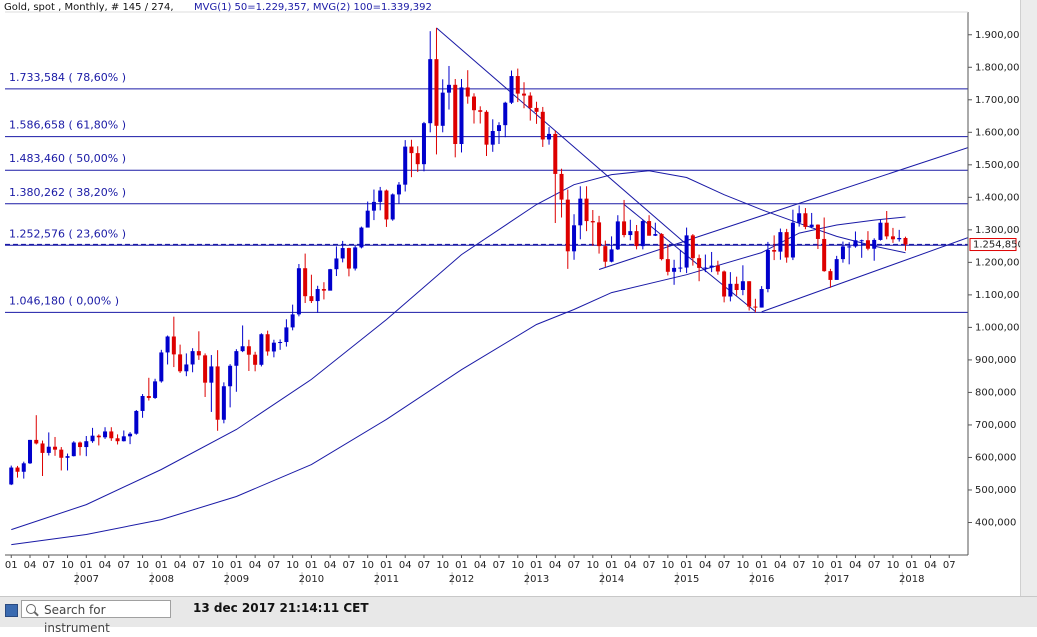 The height and width of the screenshot is (637, 1037). Describe the element at coordinates (995, 425) in the screenshot. I see `y-tick-label: 700,000` at that location.